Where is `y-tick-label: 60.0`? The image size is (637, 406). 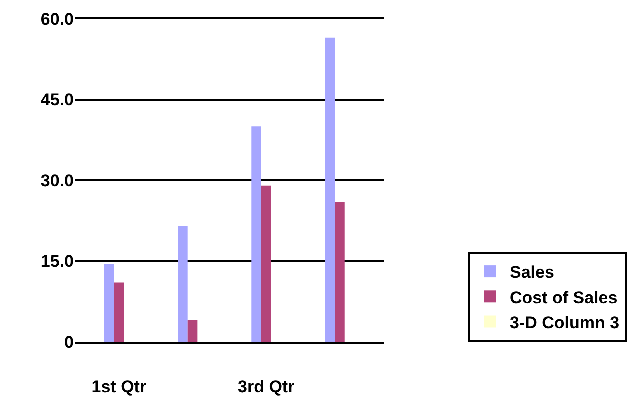
y-tick-label: 60.0 is located at coordinates (57, 19).